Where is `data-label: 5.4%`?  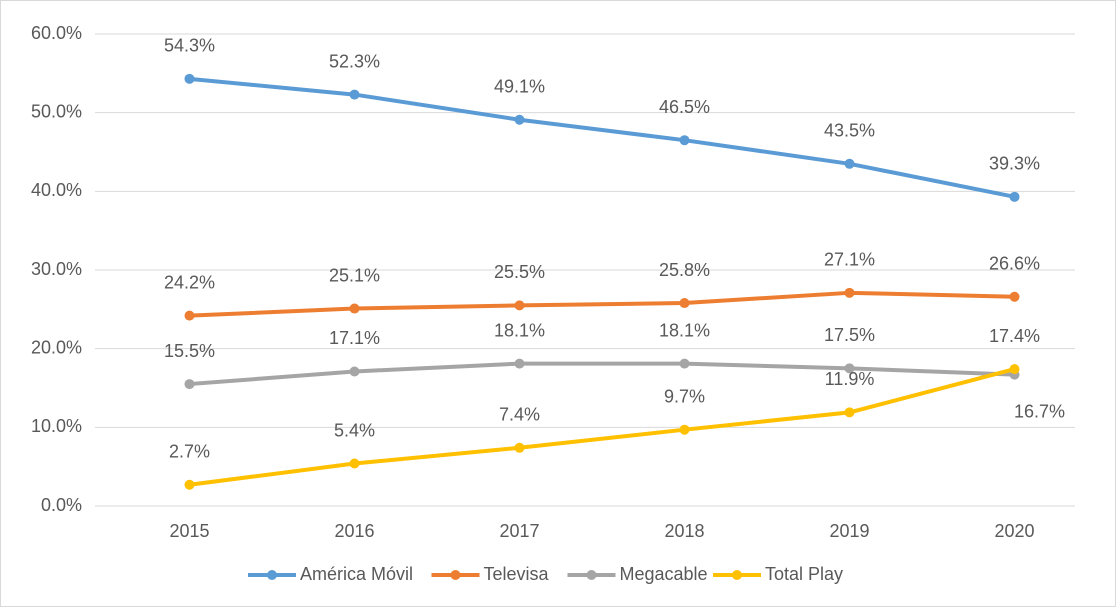 data-label: 5.4% is located at coordinates (354, 430).